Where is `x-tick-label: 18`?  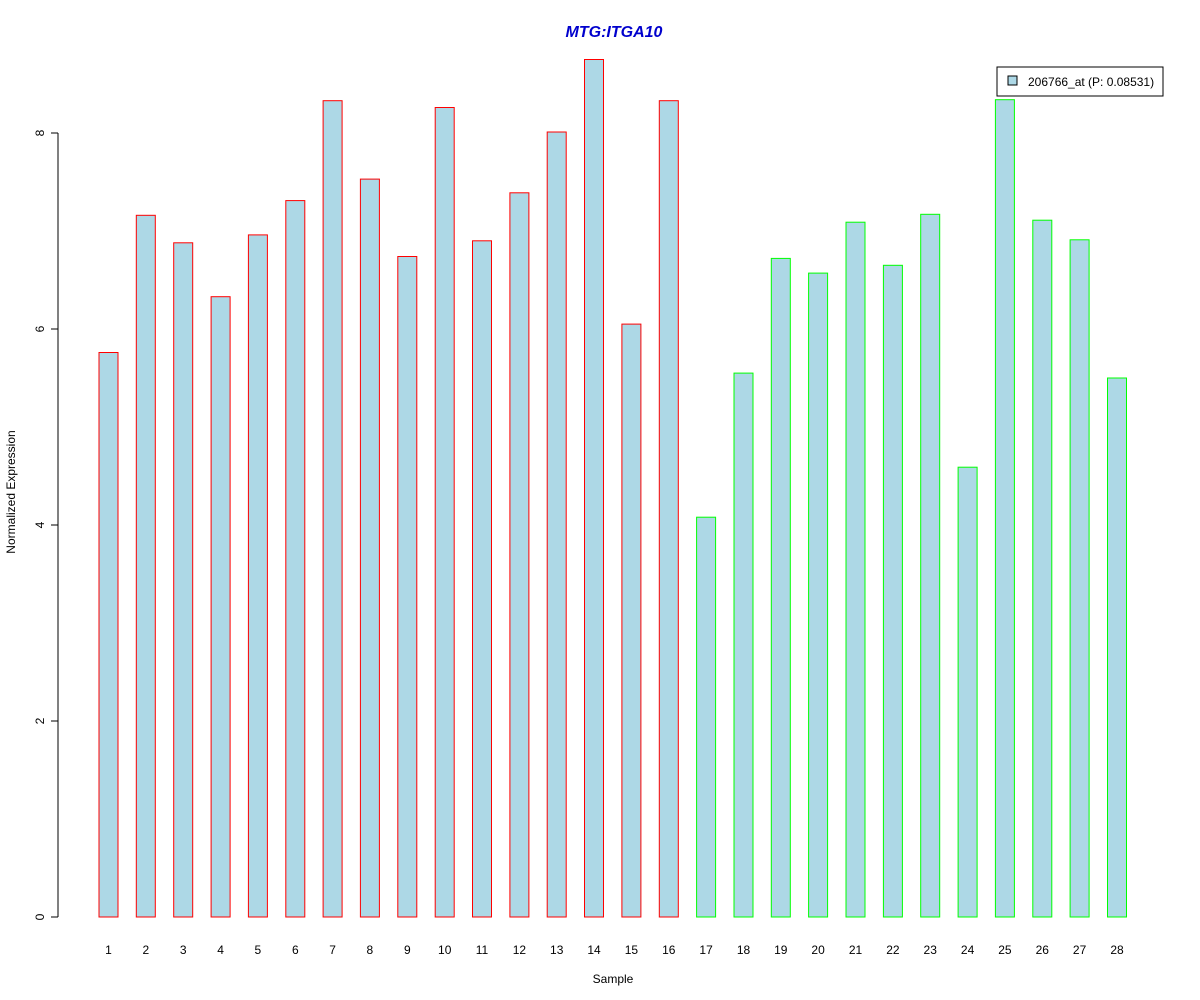
x-tick-label: 18 is located at coordinates (744, 950).